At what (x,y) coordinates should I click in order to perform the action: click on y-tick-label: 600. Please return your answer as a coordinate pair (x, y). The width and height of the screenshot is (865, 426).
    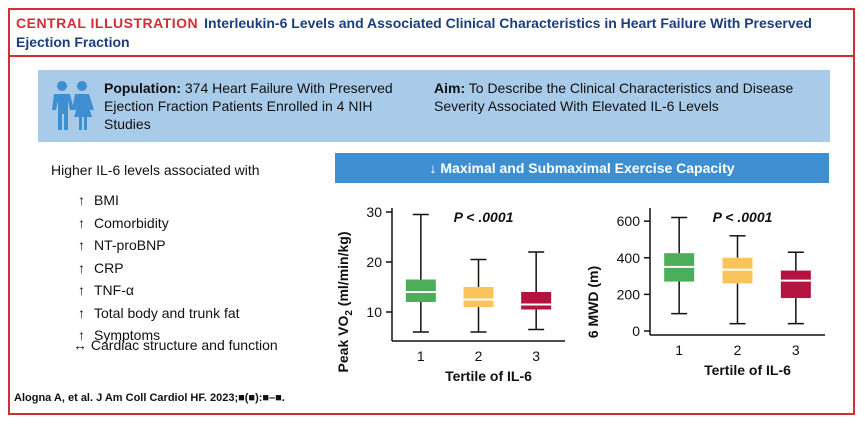
    Looking at the image, I should click on (629, 221).